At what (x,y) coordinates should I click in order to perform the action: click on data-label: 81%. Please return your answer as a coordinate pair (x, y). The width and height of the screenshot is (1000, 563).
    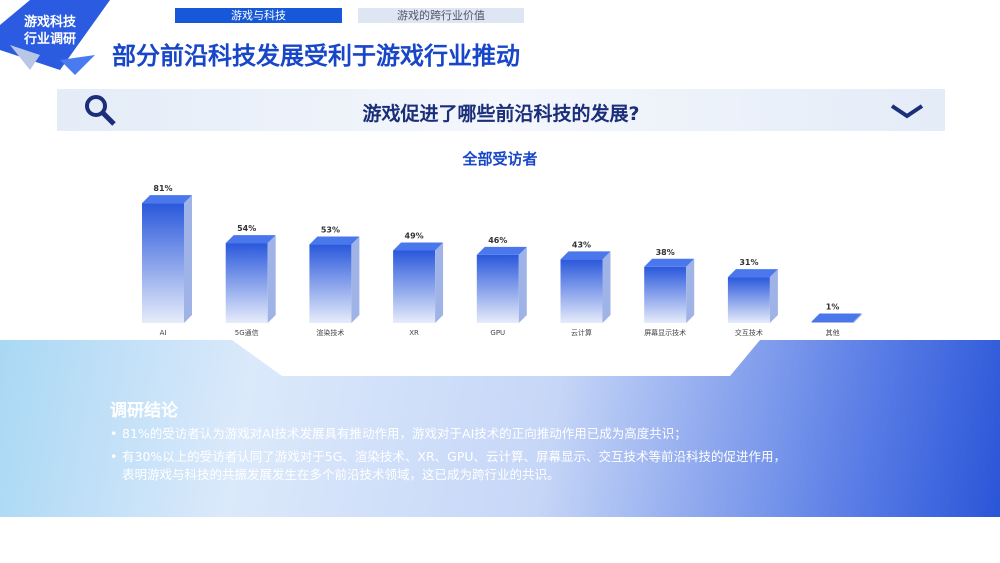
    Looking at the image, I should click on (162, 188).